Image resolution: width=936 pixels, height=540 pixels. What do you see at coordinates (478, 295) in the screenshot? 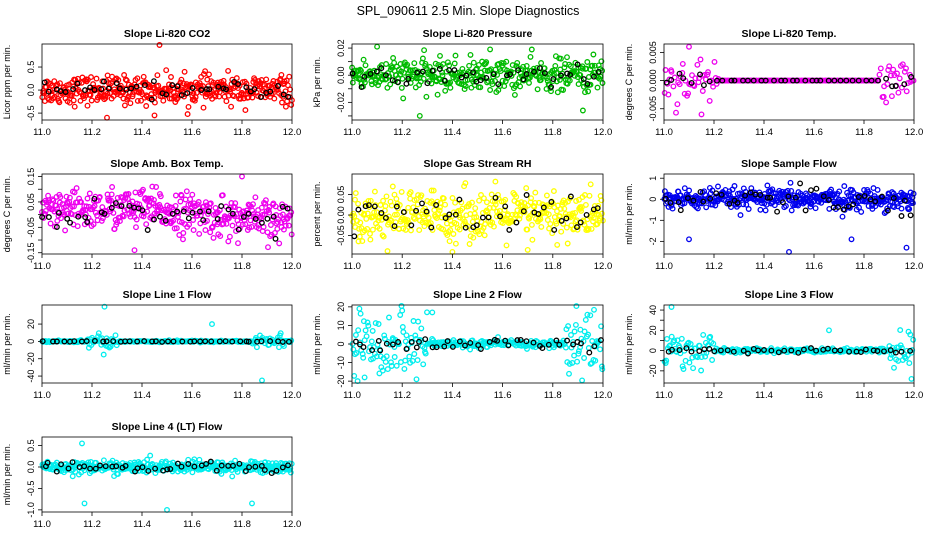
I see `panel-title: Slope Line 2 Flow` at bounding box center [478, 295].